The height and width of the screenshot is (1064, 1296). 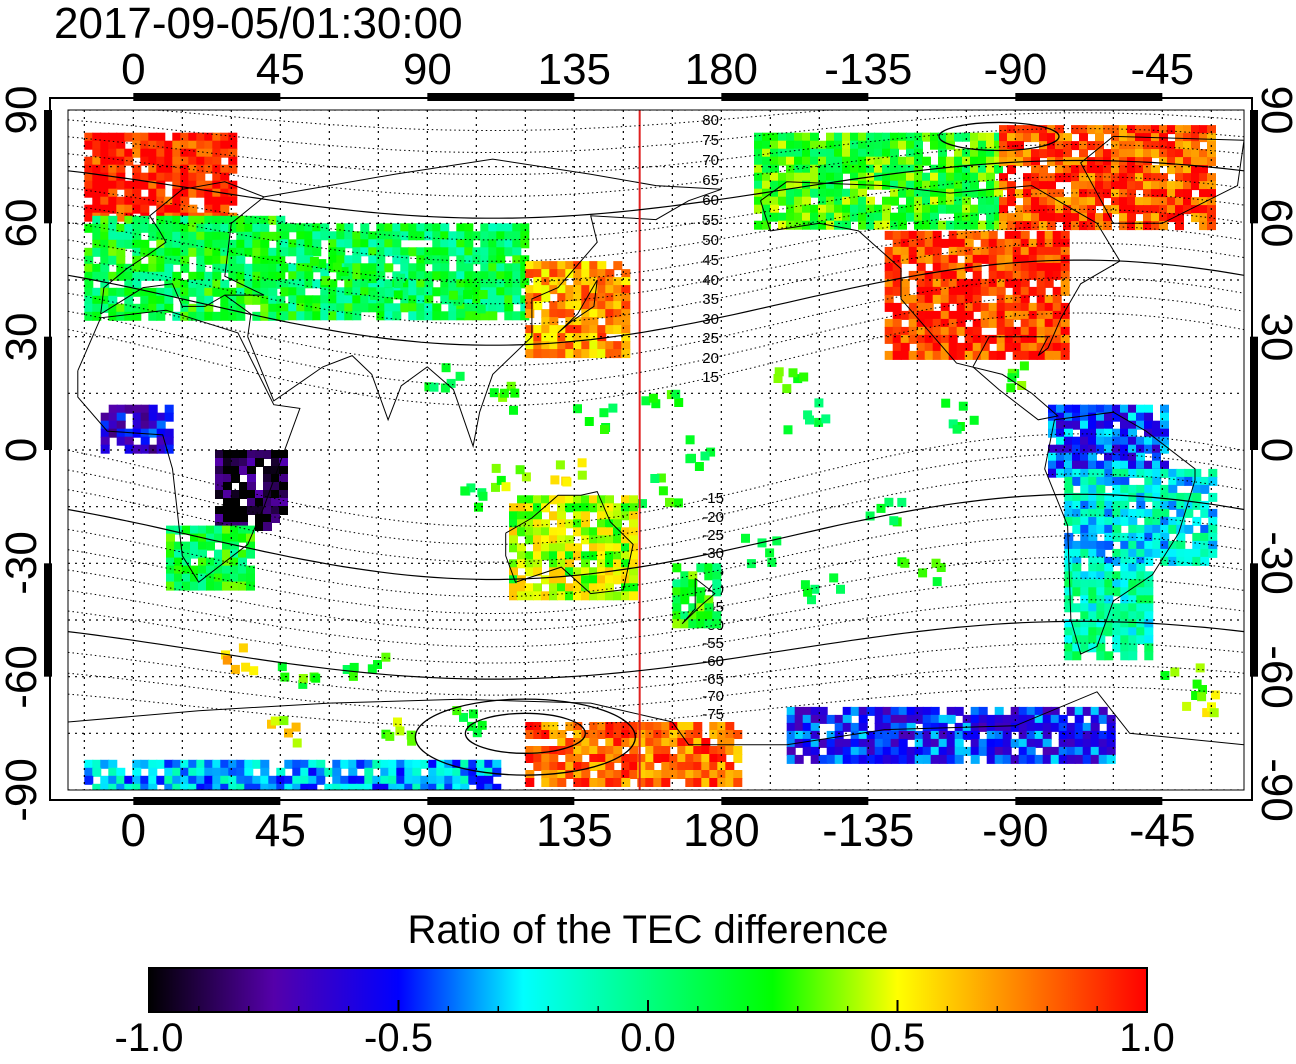 I want to click on magnetic-pole-contour, so click(x=999, y=136).